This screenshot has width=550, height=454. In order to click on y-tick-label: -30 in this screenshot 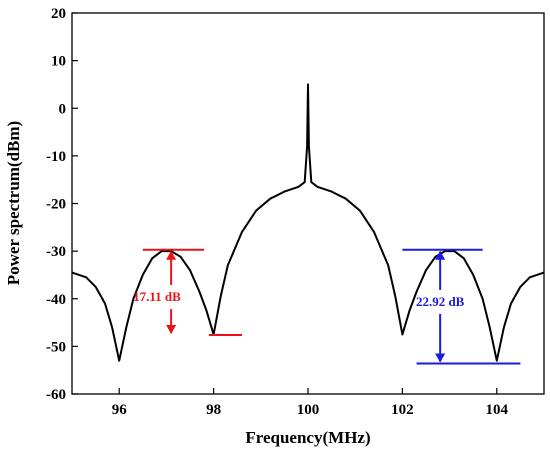, I will do `click(56, 252)`.